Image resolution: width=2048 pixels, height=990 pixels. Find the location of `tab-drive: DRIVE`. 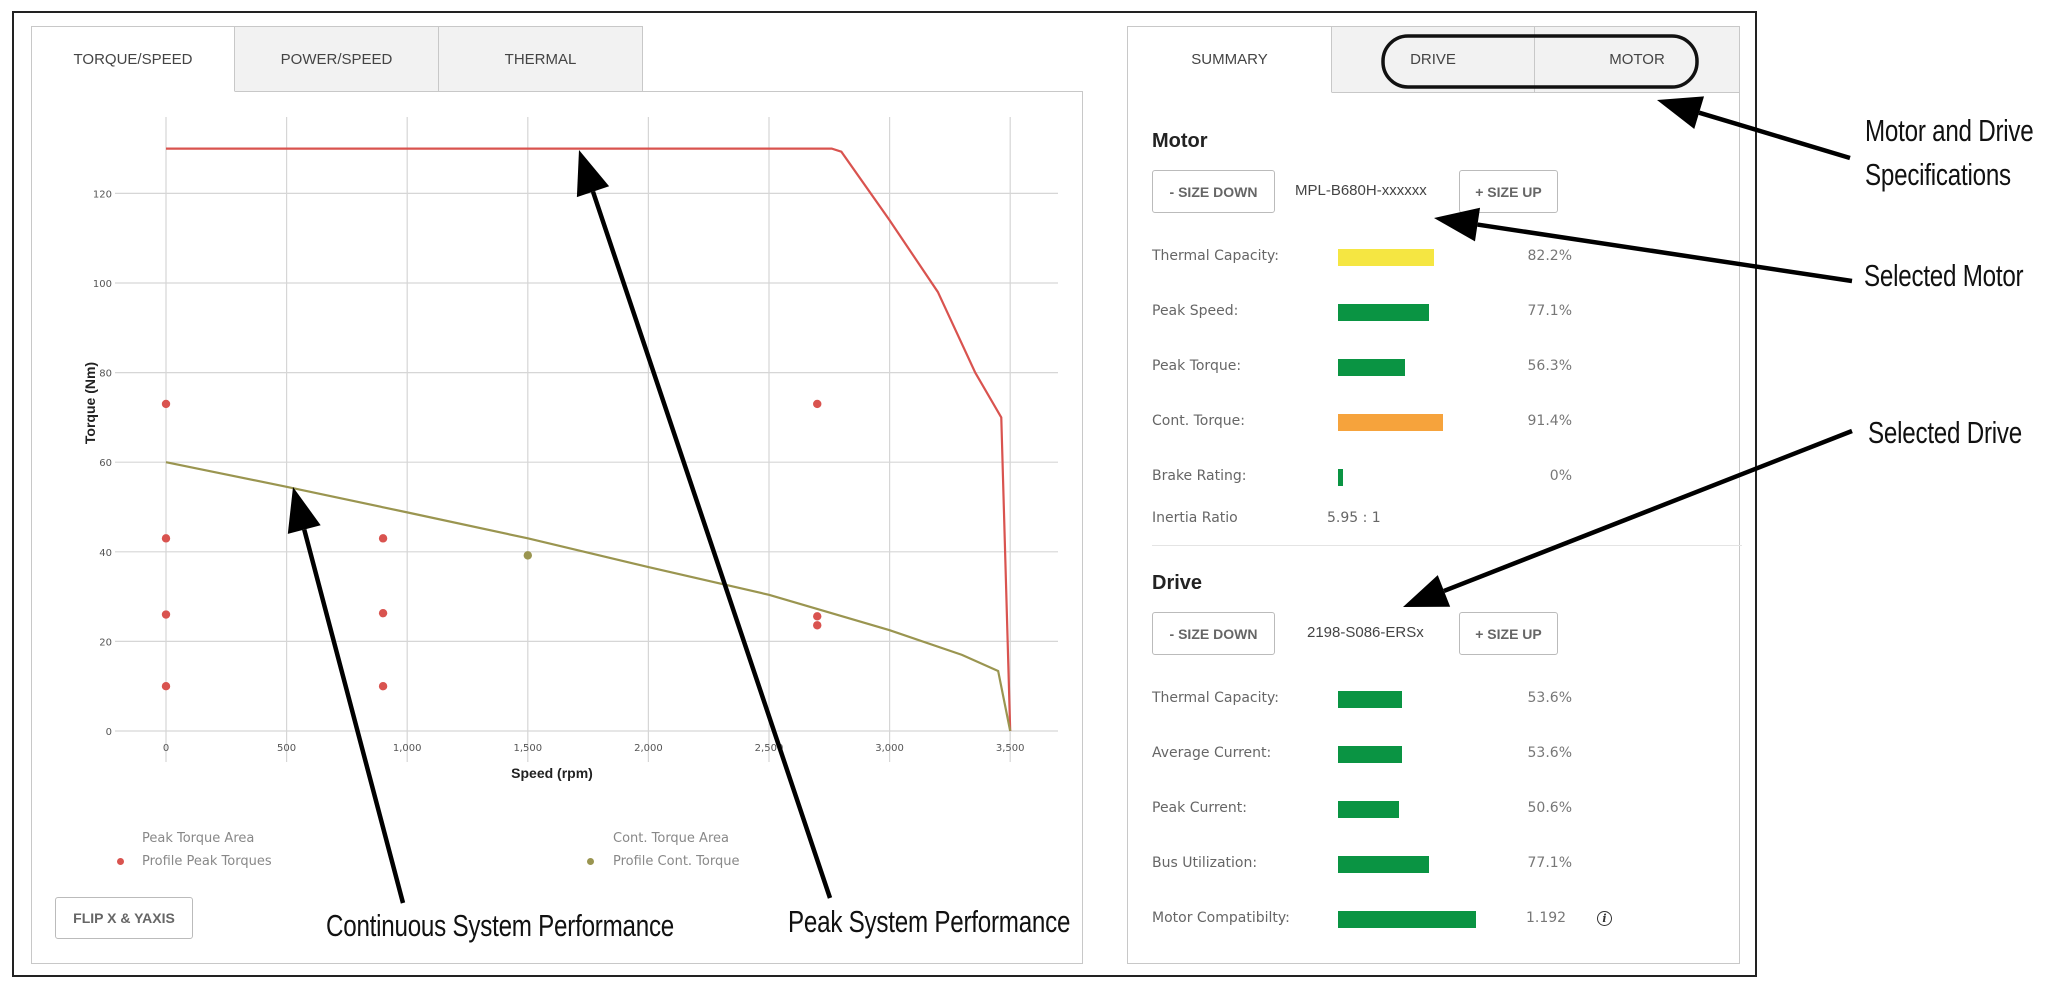

tab-drive: DRIVE is located at coordinates (1433, 60).